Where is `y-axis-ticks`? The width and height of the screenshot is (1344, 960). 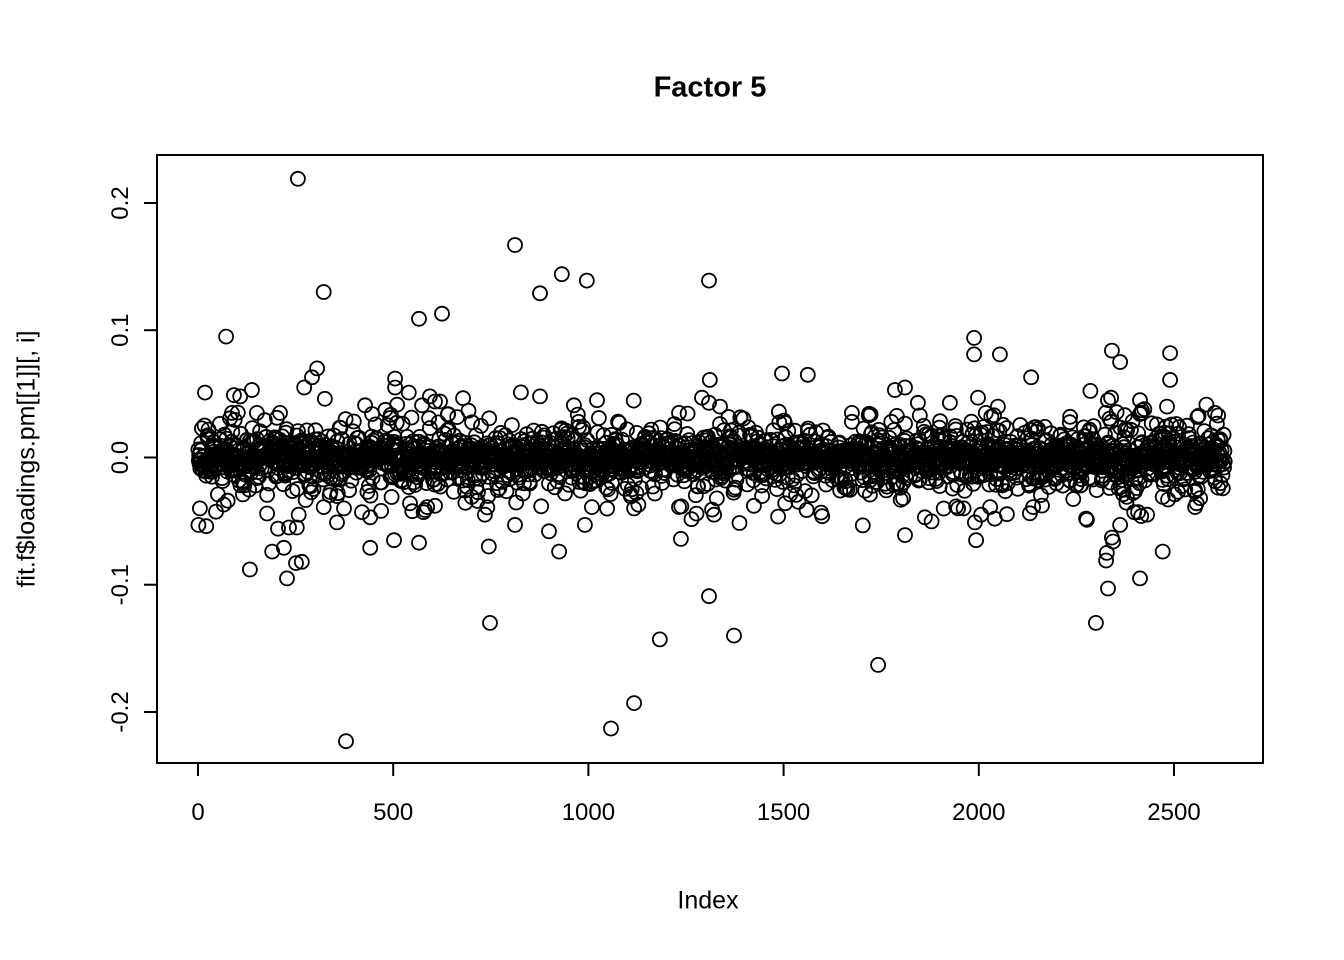
y-axis-ticks is located at coordinates (150, 457).